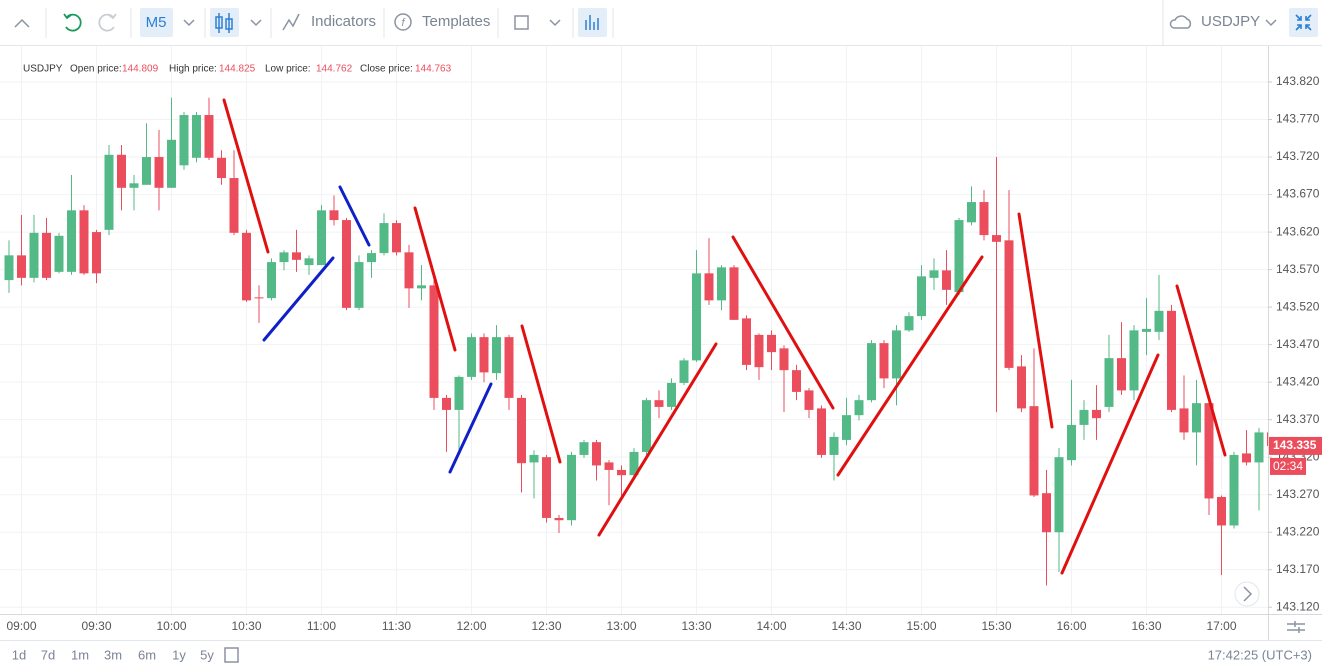 The width and height of the screenshot is (1322, 670). I want to click on x-tick-label: 10:00, so click(171, 626).